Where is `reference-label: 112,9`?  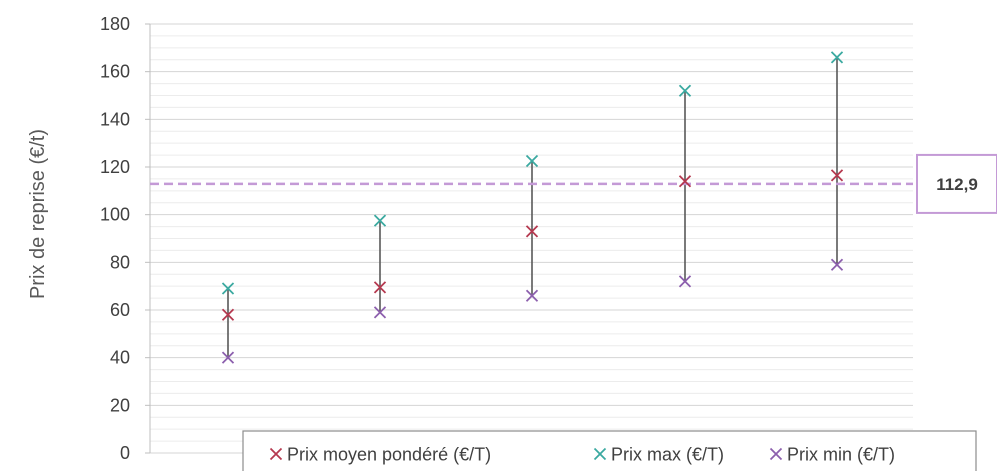
reference-label: 112,9 is located at coordinates (957, 184).